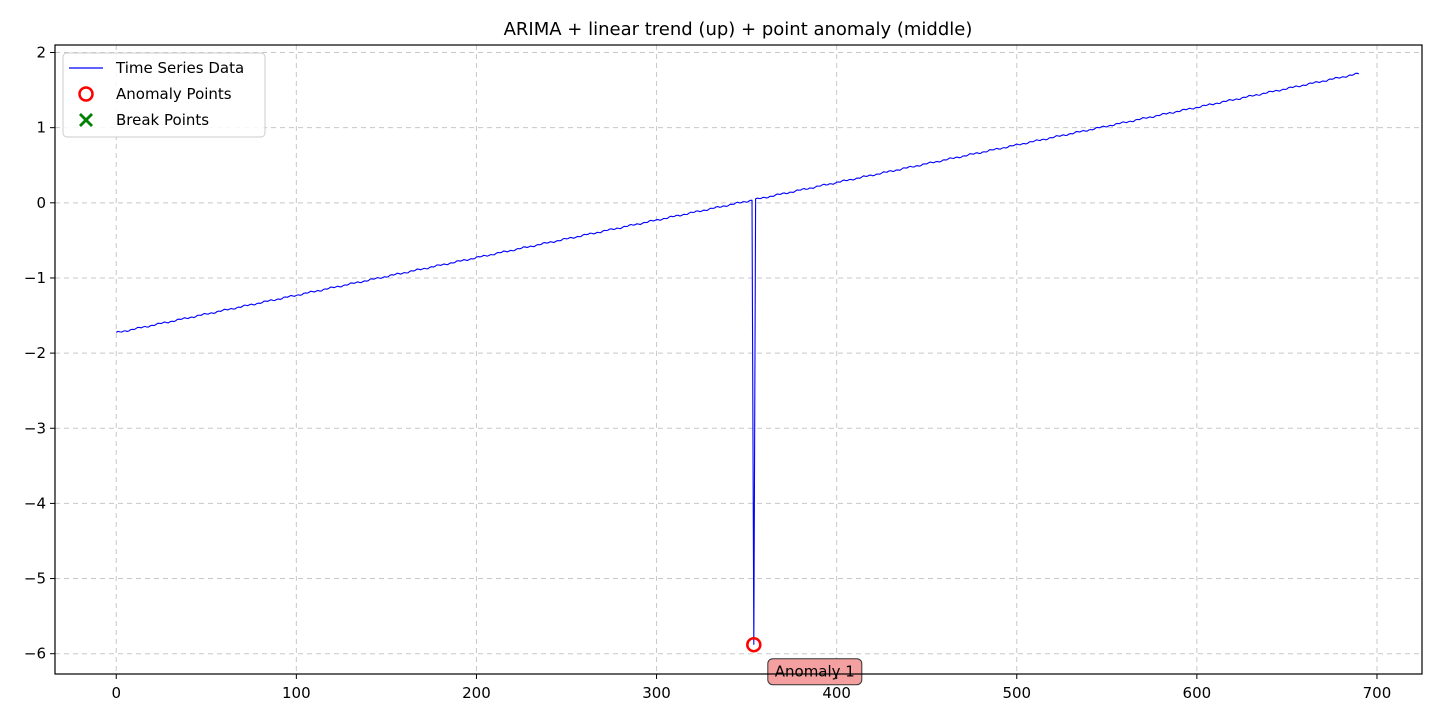 Image resolution: width=1440 pixels, height=724 pixels. I want to click on y-tick-label: −4, so click(35, 503).